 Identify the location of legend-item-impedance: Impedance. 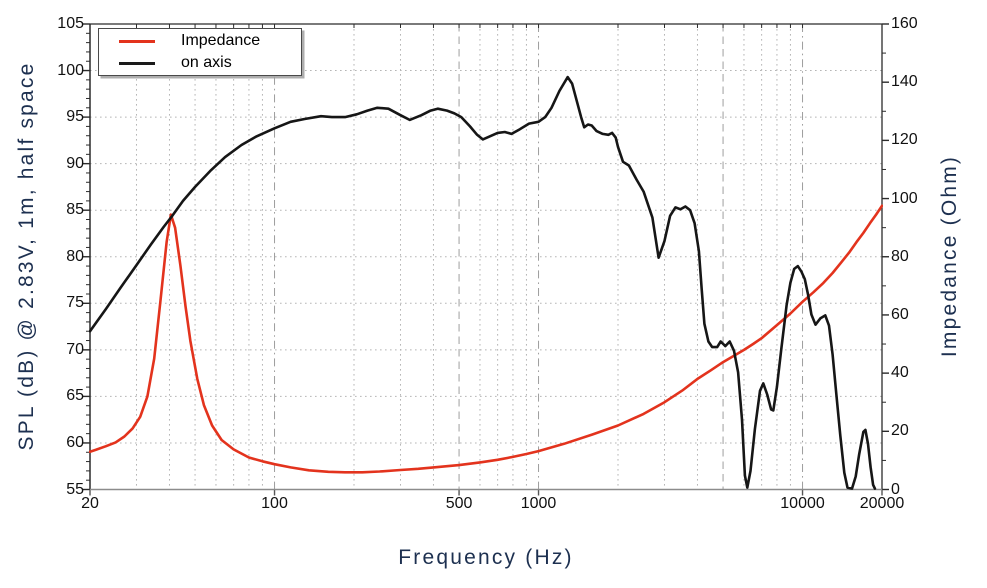
(200, 41).